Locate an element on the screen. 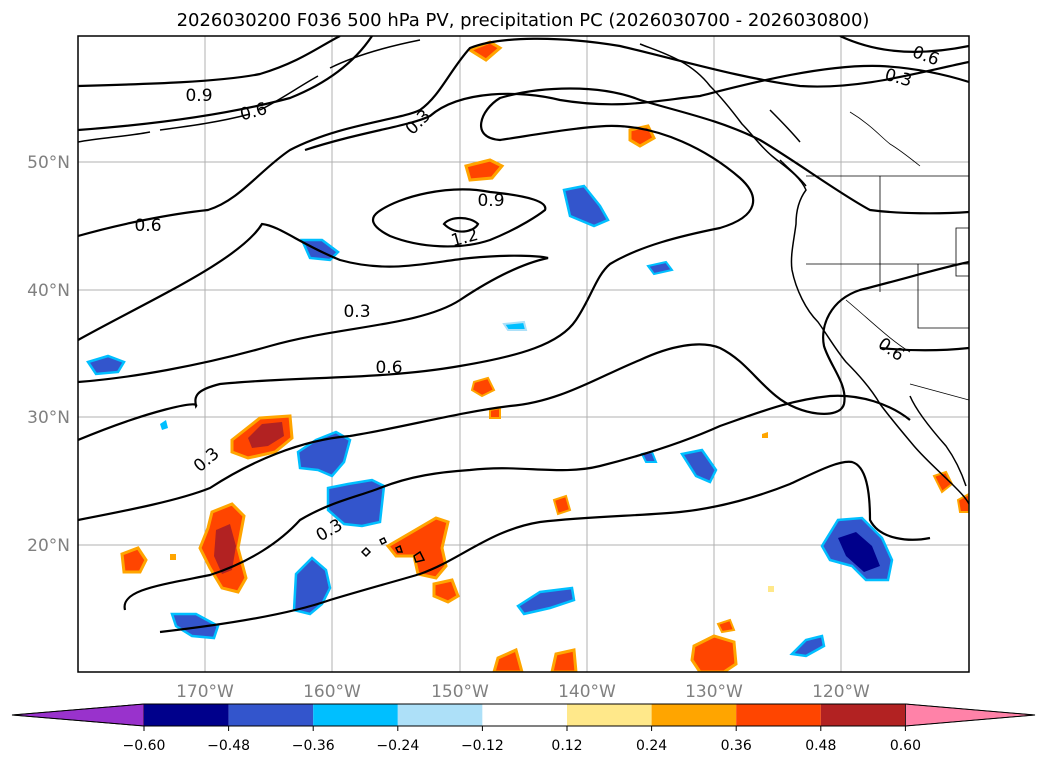 Image resolution: width=1047 pixels, height=765 pixels. lat-label-30n: 30°N is located at coordinates (48, 418).